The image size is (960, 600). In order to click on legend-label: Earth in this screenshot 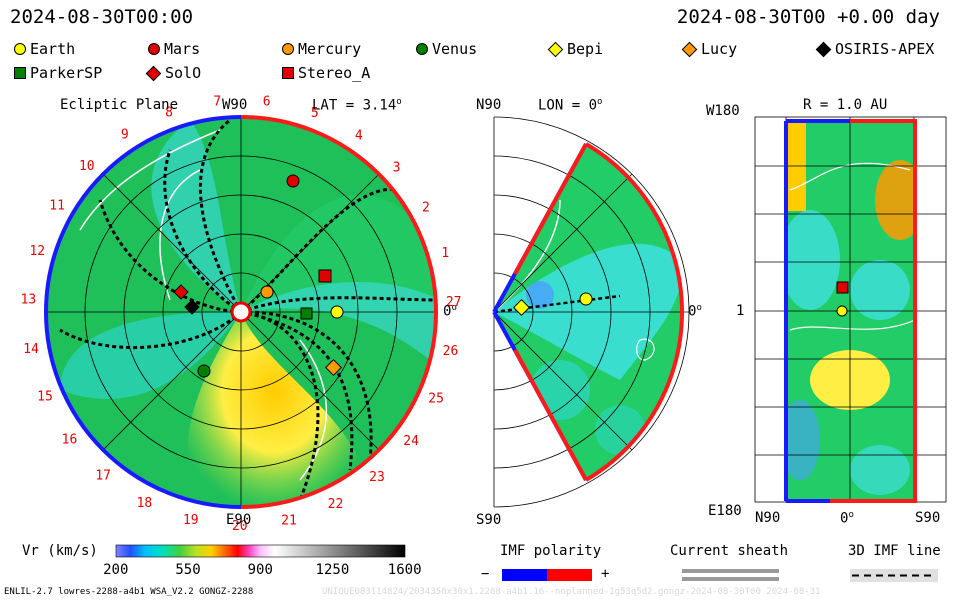, I will do `click(53, 49)`.